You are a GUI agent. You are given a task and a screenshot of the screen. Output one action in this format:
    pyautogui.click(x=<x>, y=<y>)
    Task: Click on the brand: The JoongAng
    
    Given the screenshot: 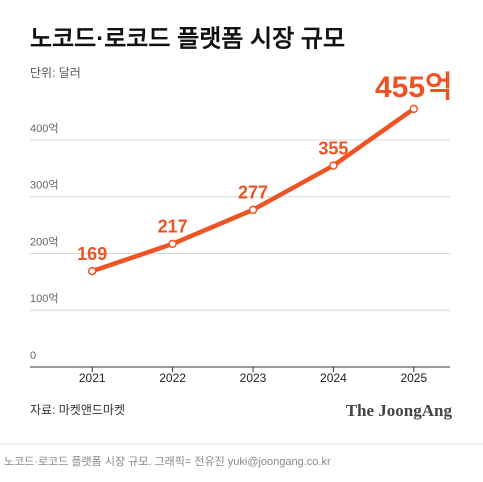 What is the action you would take?
    pyautogui.click(x=399, y=410)
    